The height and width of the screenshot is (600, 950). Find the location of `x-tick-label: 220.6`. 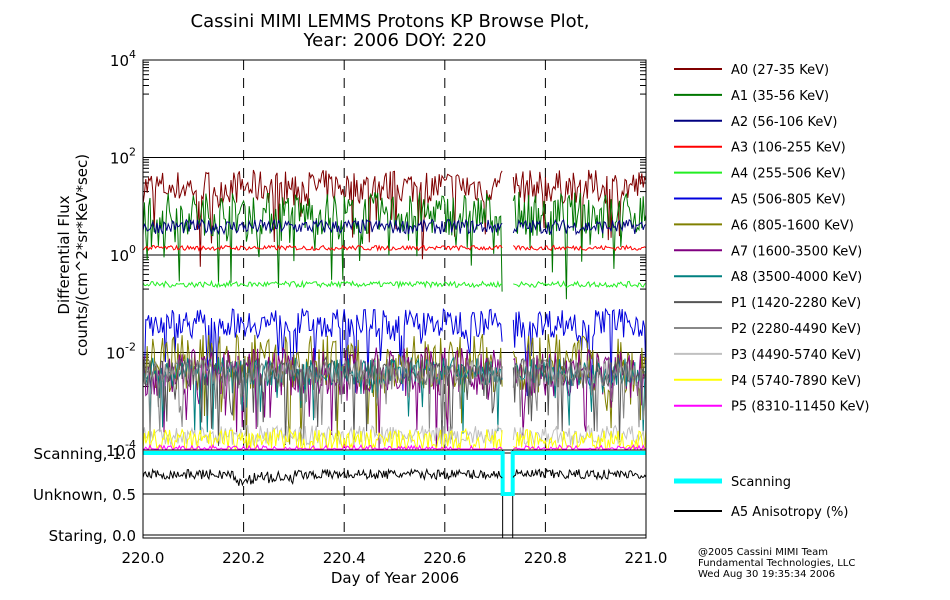

x-tick-label: 220.6 is located at coordinates (444, 558).